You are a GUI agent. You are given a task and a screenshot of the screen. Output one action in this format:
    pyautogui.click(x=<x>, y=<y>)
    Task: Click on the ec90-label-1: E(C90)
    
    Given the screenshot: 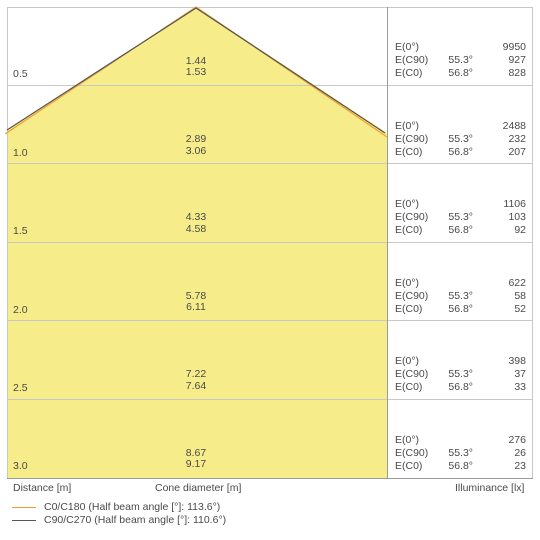 What is the action you would take?
    pyautogui.click(x=412, y=139)
    